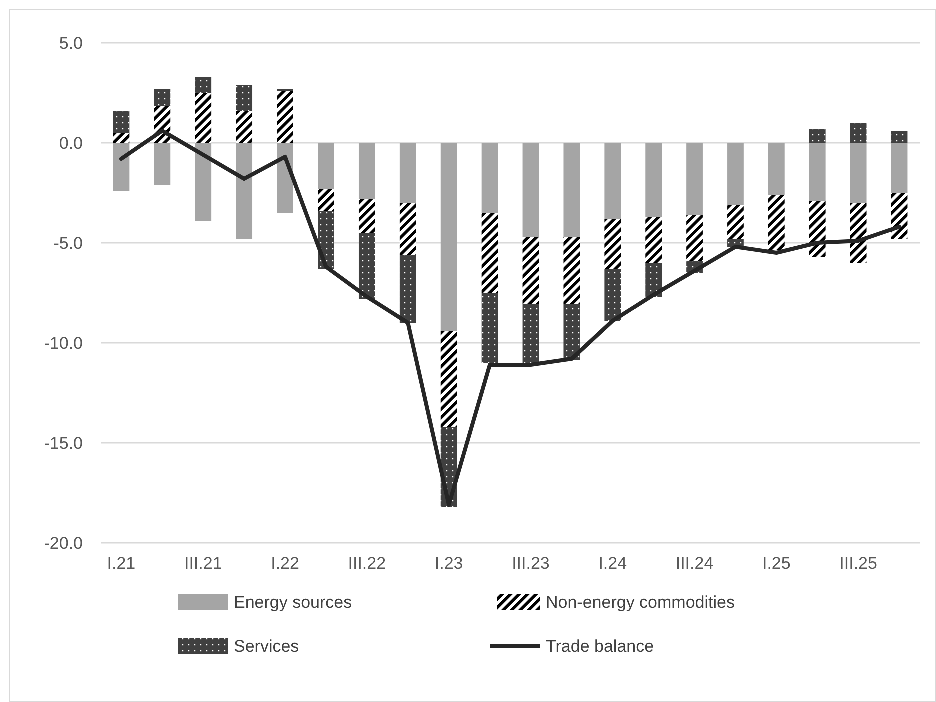 Image resolution: width=936 pixels, height=702 pixels. Describe the element at coordinates (859, 563) in the screenshot. I see `x-tick-label: III.25` at that location.